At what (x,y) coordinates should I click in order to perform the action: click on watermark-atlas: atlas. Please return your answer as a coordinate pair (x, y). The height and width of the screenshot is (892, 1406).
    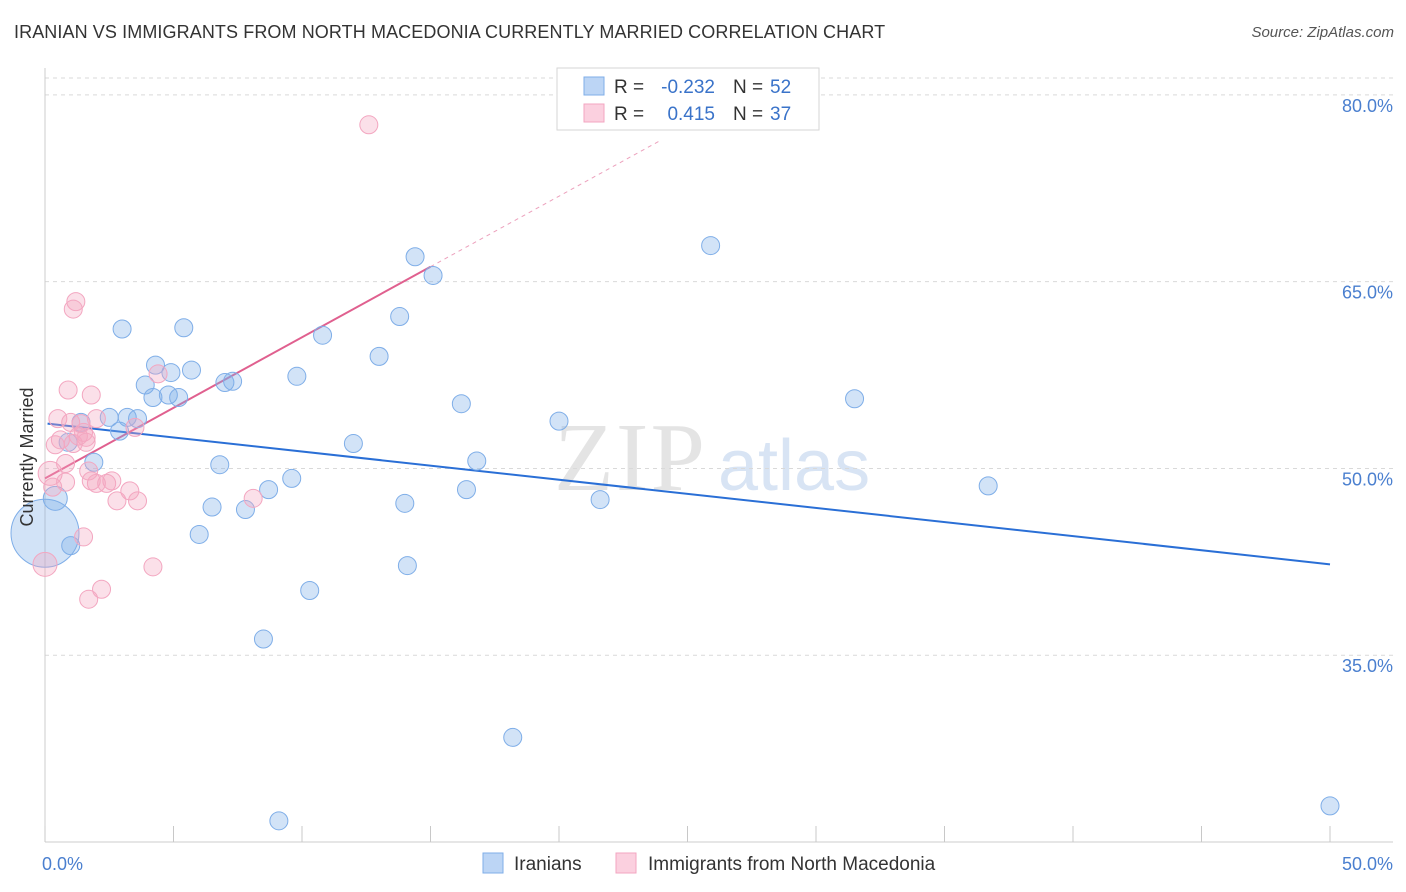
    Looking at the image, I should click on (794, 466).